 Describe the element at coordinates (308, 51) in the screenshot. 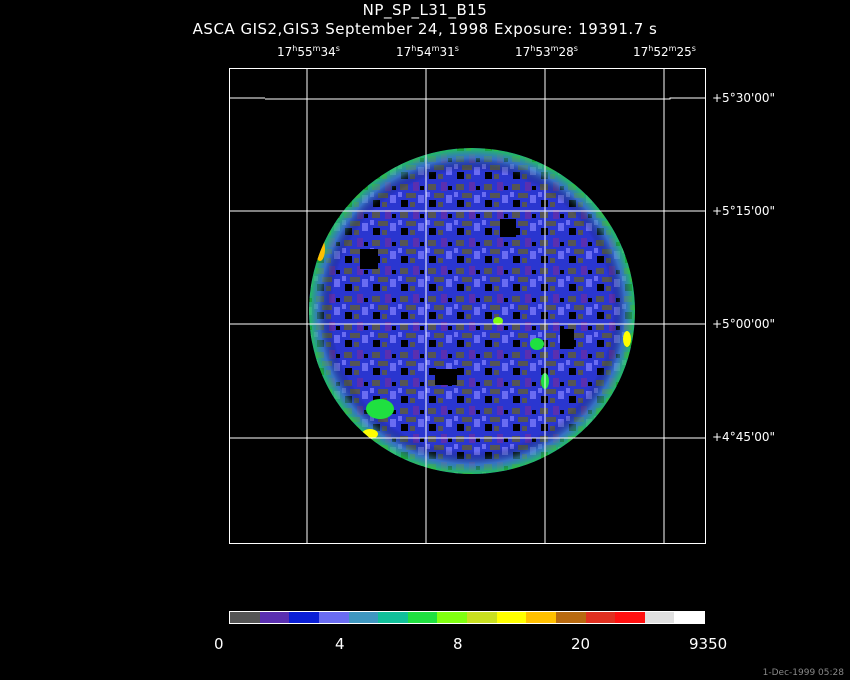

I see `ra-tick-label: 17h55m34s` at that location.